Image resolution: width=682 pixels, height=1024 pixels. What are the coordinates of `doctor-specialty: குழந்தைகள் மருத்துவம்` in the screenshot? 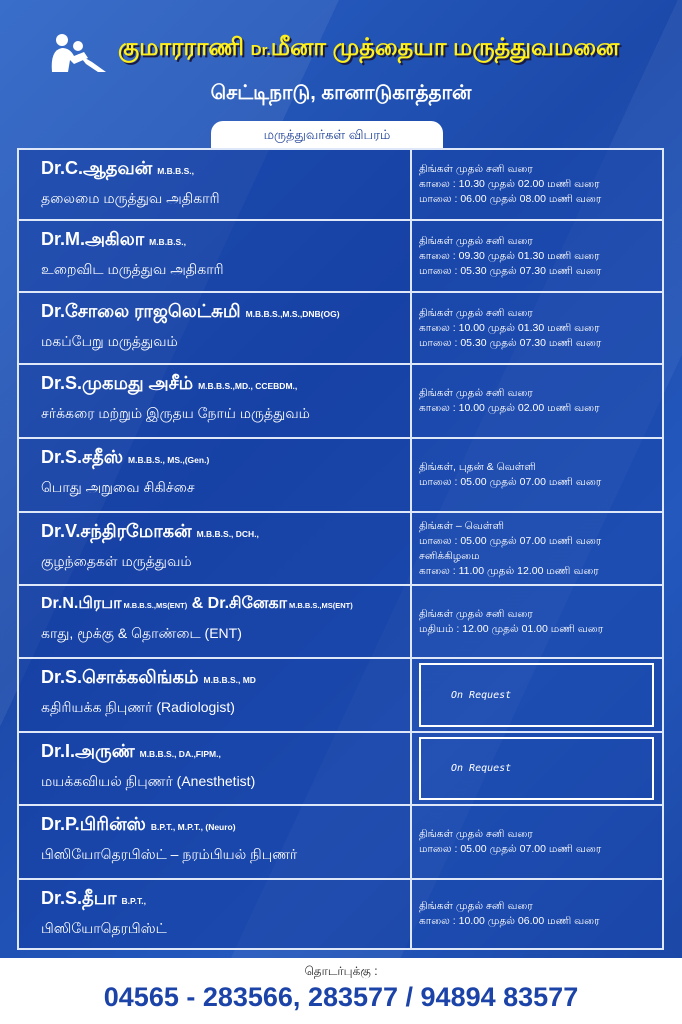 It's located at (116, 561).